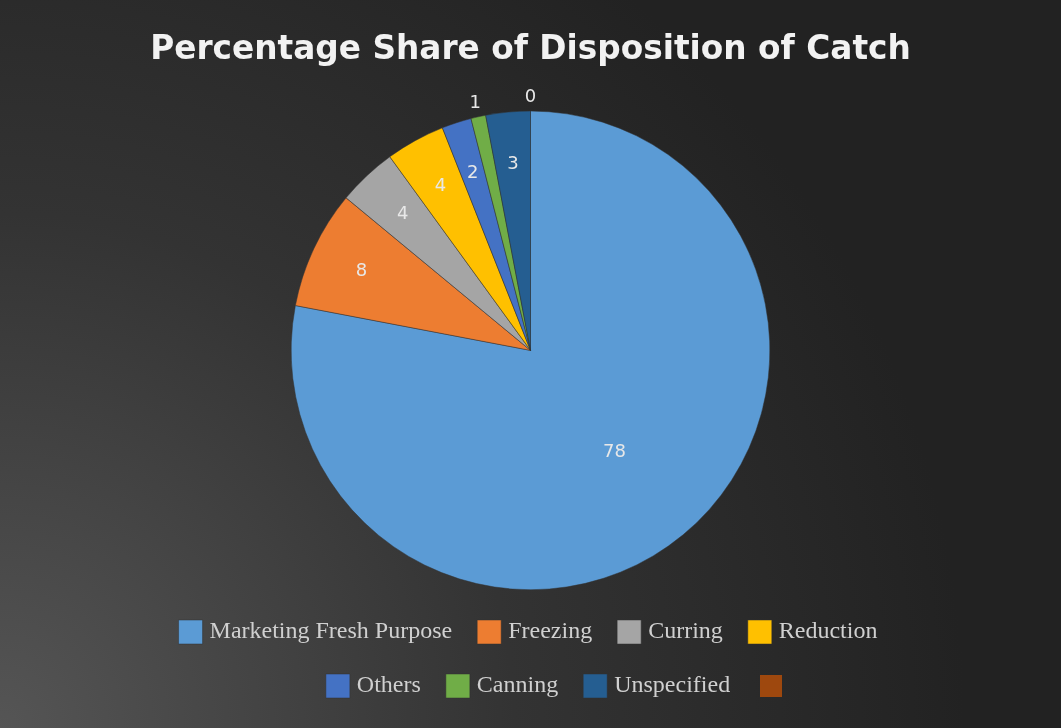  I want to click on data-label: 8, so click(361, 269).